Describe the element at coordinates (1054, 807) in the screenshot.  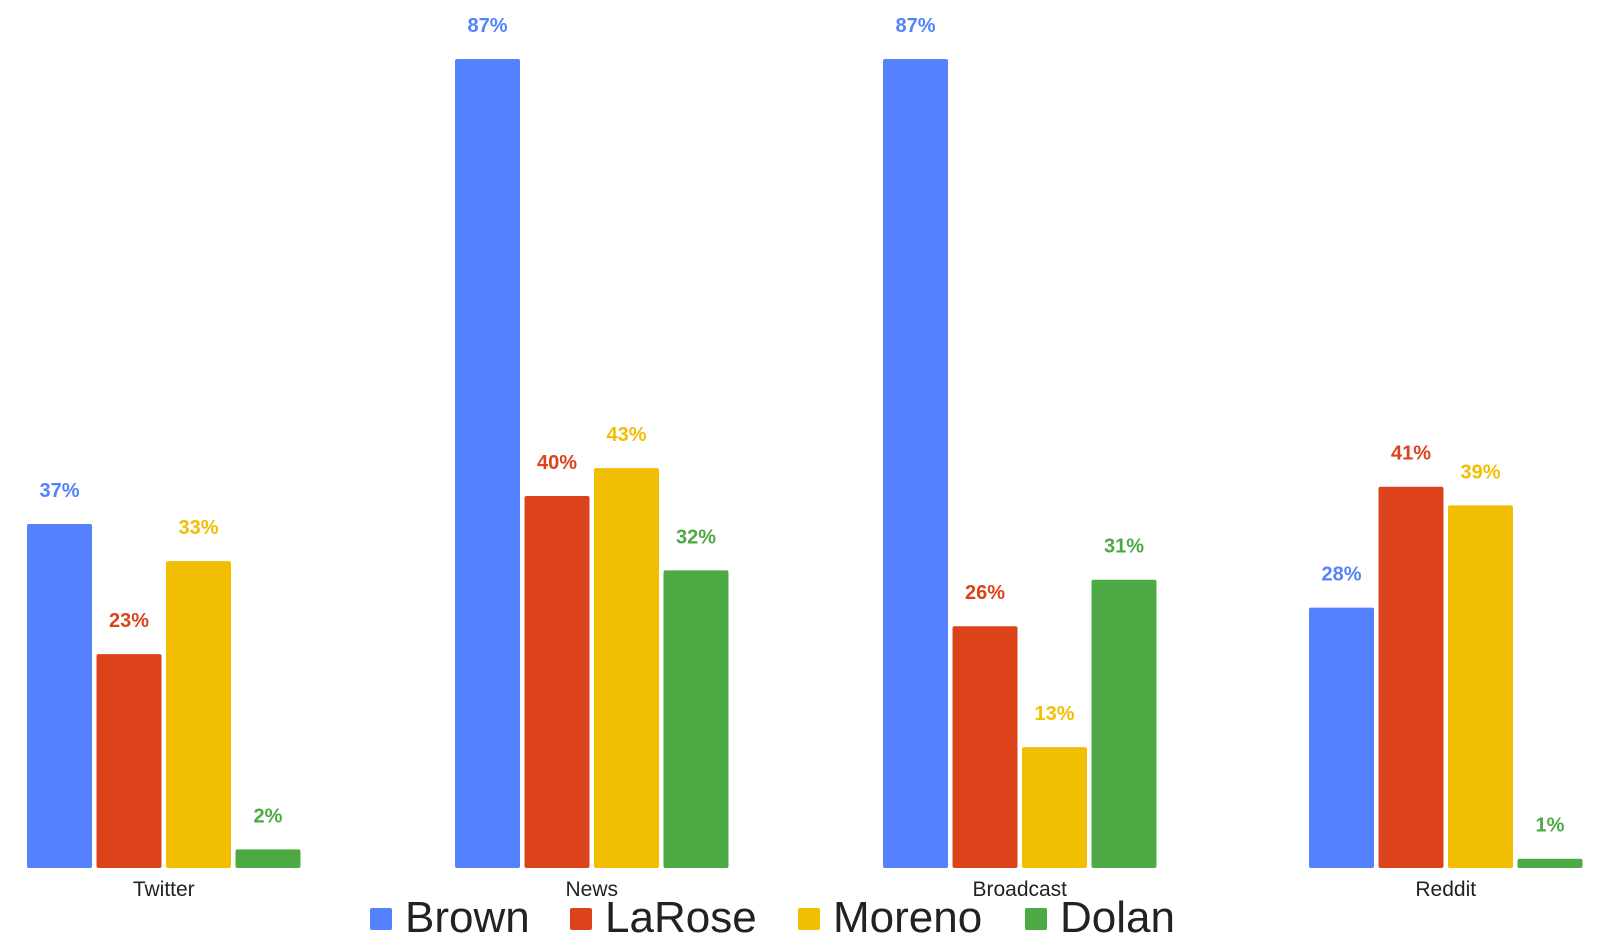
I see `bar-broadcast-moreno` at that location.